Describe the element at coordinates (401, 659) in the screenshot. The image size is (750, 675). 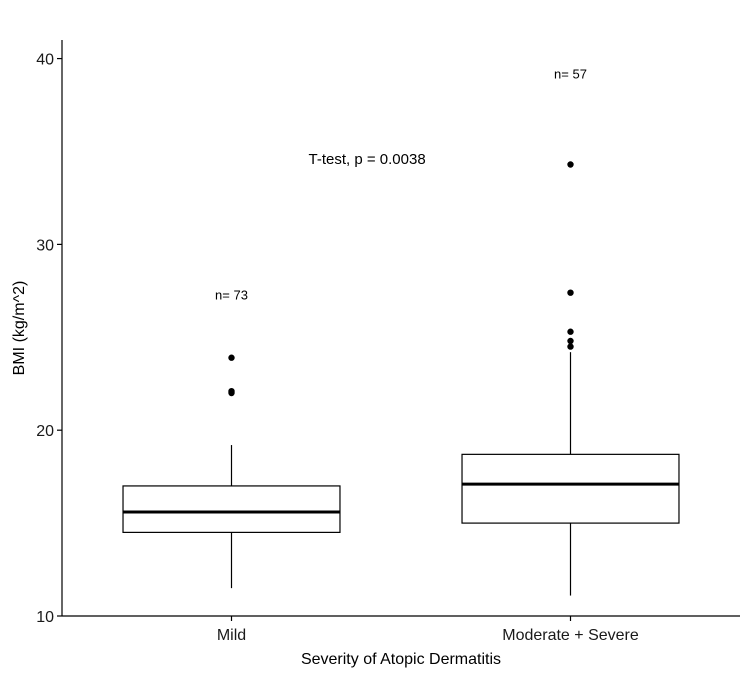
I see `x-axis-title: Severity of Atopic Dermatitis` at that location.